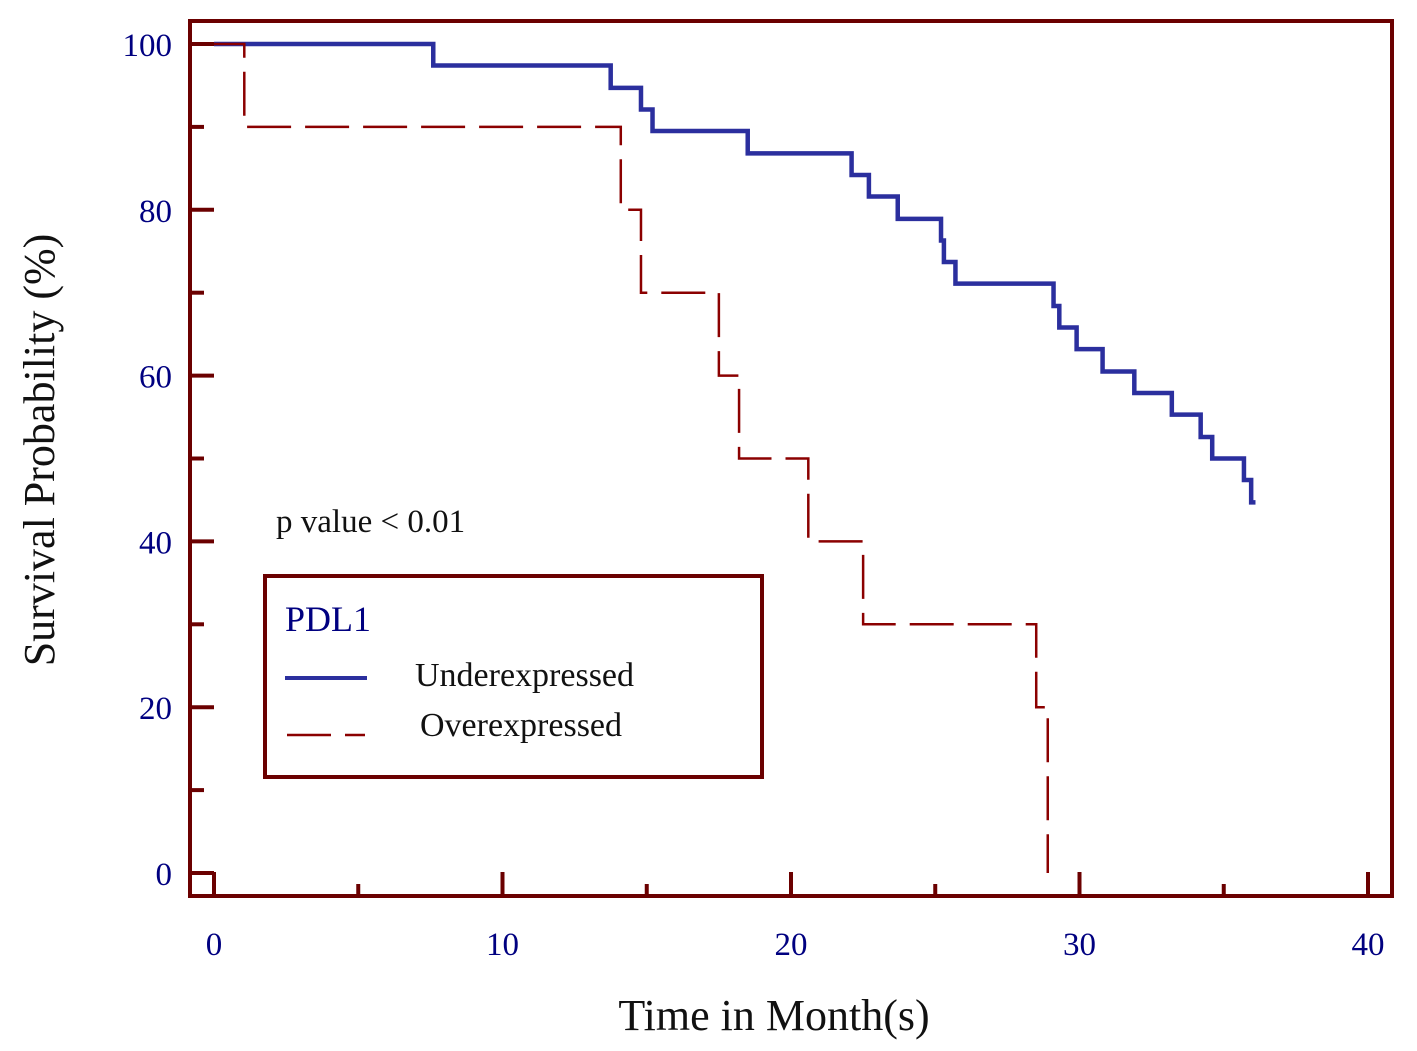  Describe the element at coordinates (214, 945) in the screenshot. I see `x-tick-label: 0` at that location.